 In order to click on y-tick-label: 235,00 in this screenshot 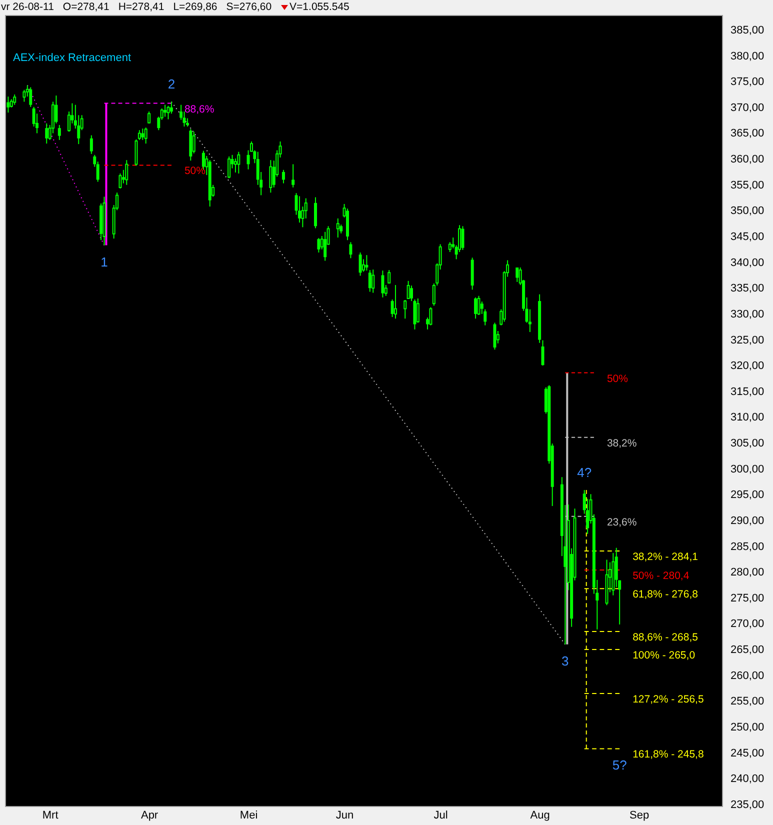, I will do `click(747, 804)`.